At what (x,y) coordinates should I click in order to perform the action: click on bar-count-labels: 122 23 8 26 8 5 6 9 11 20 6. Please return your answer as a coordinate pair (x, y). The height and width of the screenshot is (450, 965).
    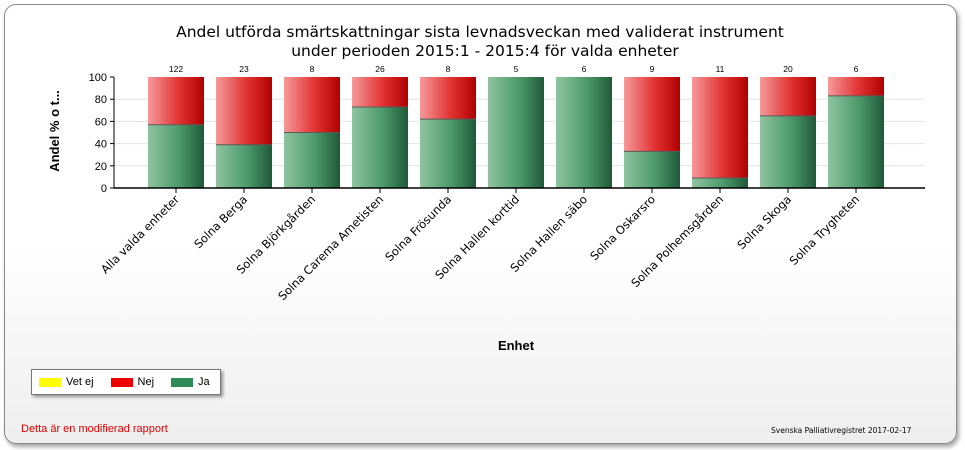
    Looking at the image, I should click on (514, 69).